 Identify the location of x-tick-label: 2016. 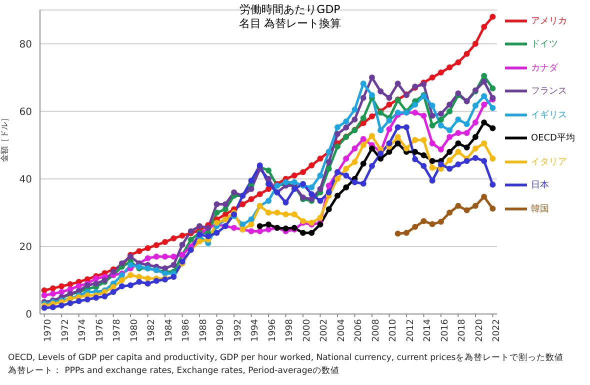
(445, 330).